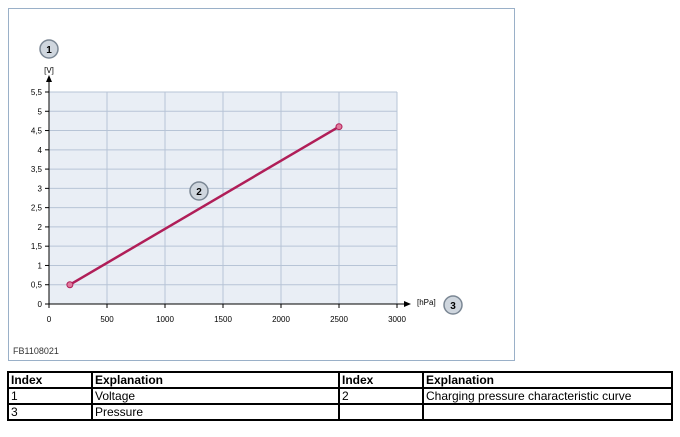  Describe the element at coordinates (215, 380) in the screenshot. I see `header-explanation-1: Explanation` at that location.